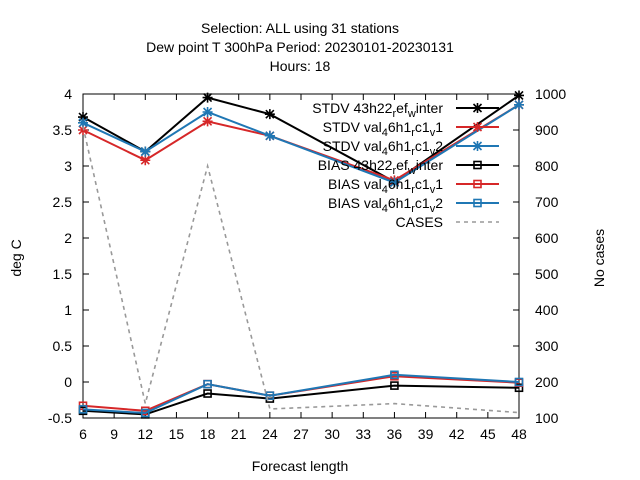 The width and height of the screenshot is (640, 480). I want to click on y2-tick-label: 200, so click(547, 382).